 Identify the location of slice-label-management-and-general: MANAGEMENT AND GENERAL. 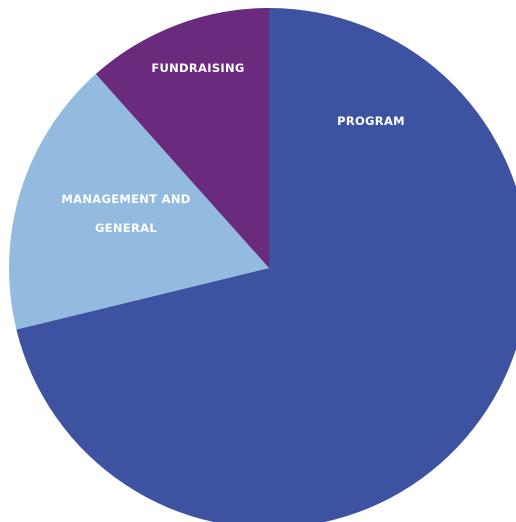
(125, 213).